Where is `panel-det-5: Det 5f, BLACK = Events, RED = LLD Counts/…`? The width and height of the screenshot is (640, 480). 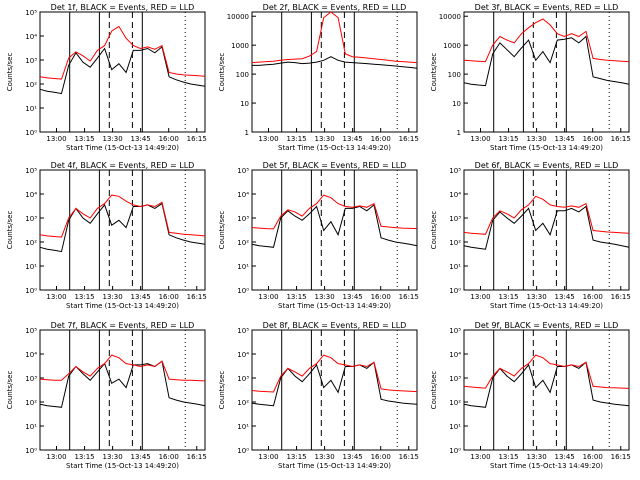 panel-det-5: Det 5f, BLACK = Events, RED = LLD Counts/… is located at coordinates (318, 235).